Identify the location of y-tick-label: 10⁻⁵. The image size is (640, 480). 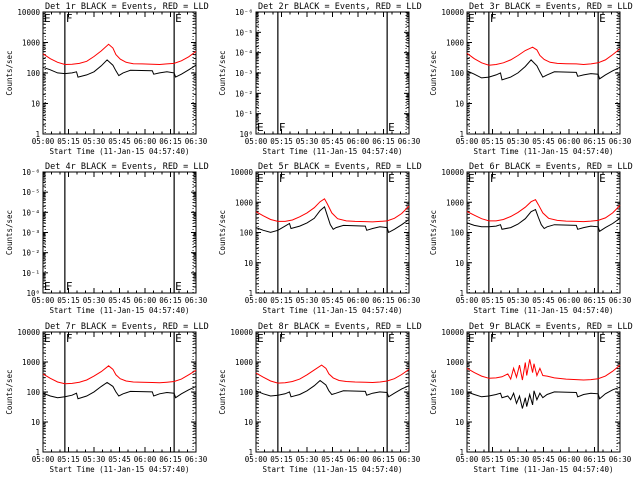
(31, 192).